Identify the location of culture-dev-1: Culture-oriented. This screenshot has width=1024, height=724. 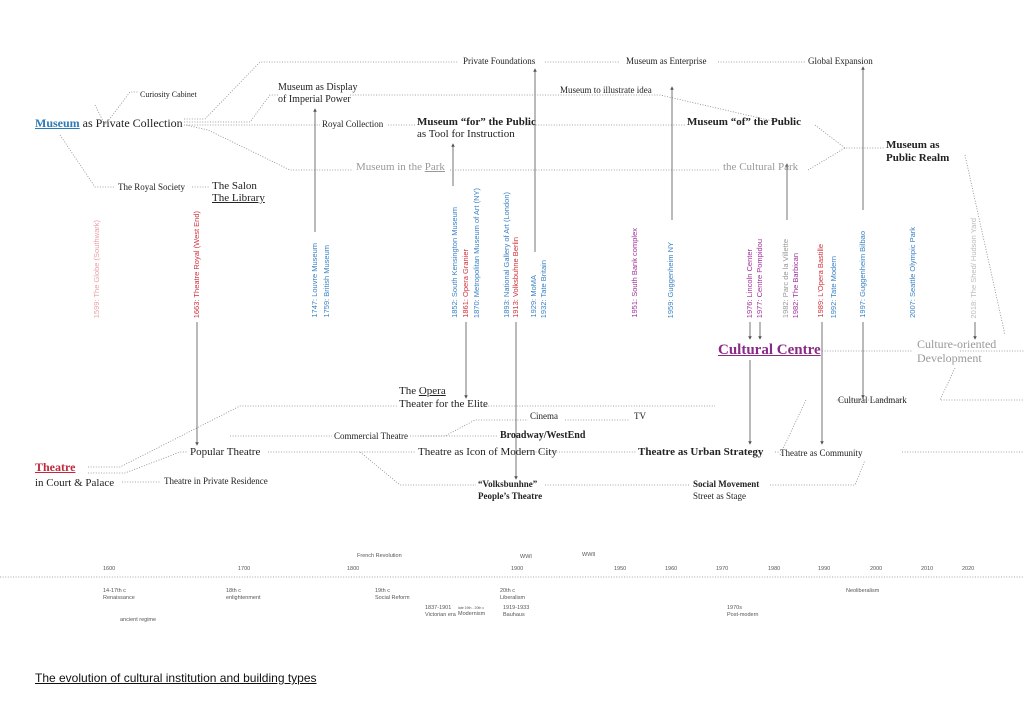
(957, 344).